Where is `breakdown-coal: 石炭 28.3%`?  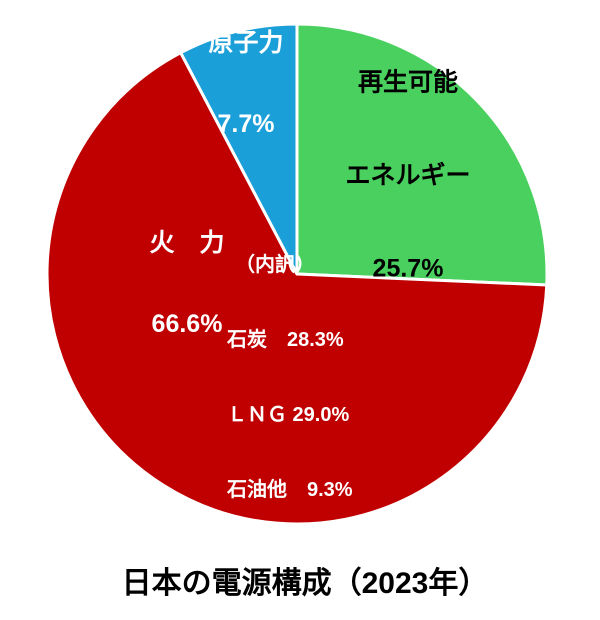 breakdown-coal: 石炭 28.3% is located at coordinates (285, 340).